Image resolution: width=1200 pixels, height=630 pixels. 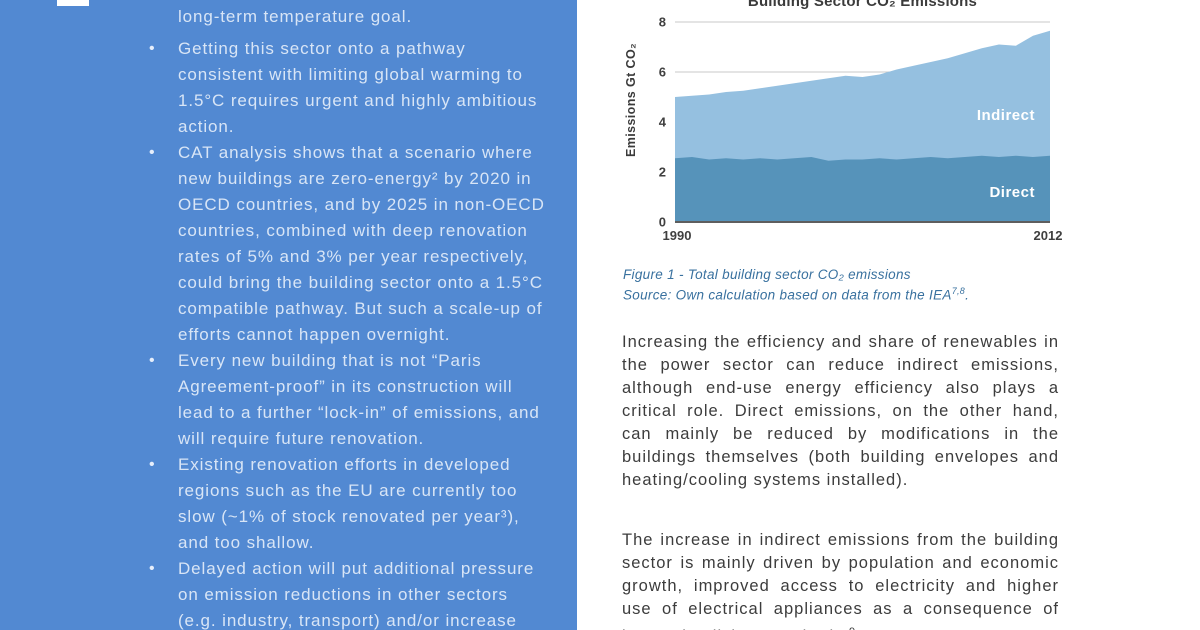 What do you see at coordinates (1012, 192) in the screenshot?
I see `svg-text: Direct` at bounding box center [1012, 192].